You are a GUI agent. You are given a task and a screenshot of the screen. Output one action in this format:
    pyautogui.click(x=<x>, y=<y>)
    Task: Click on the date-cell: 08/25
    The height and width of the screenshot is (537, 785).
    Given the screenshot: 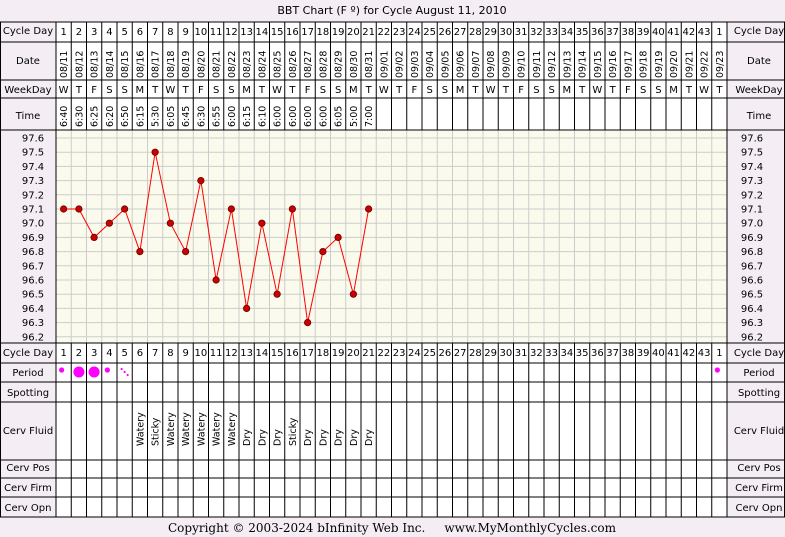 What is the action you would take?
    pyautogui.click(x=278, y=64)
    